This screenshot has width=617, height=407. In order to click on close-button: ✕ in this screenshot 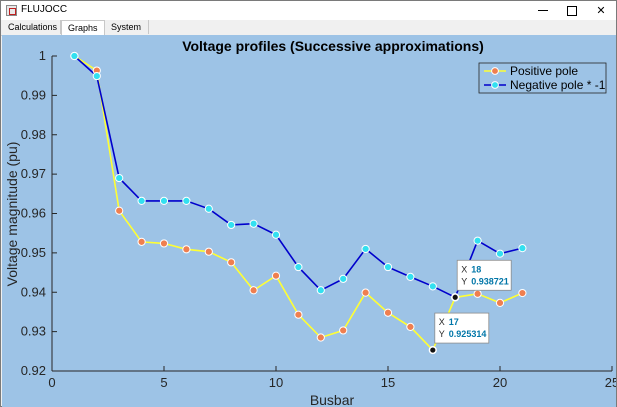, I will do `click(601, 10)`.